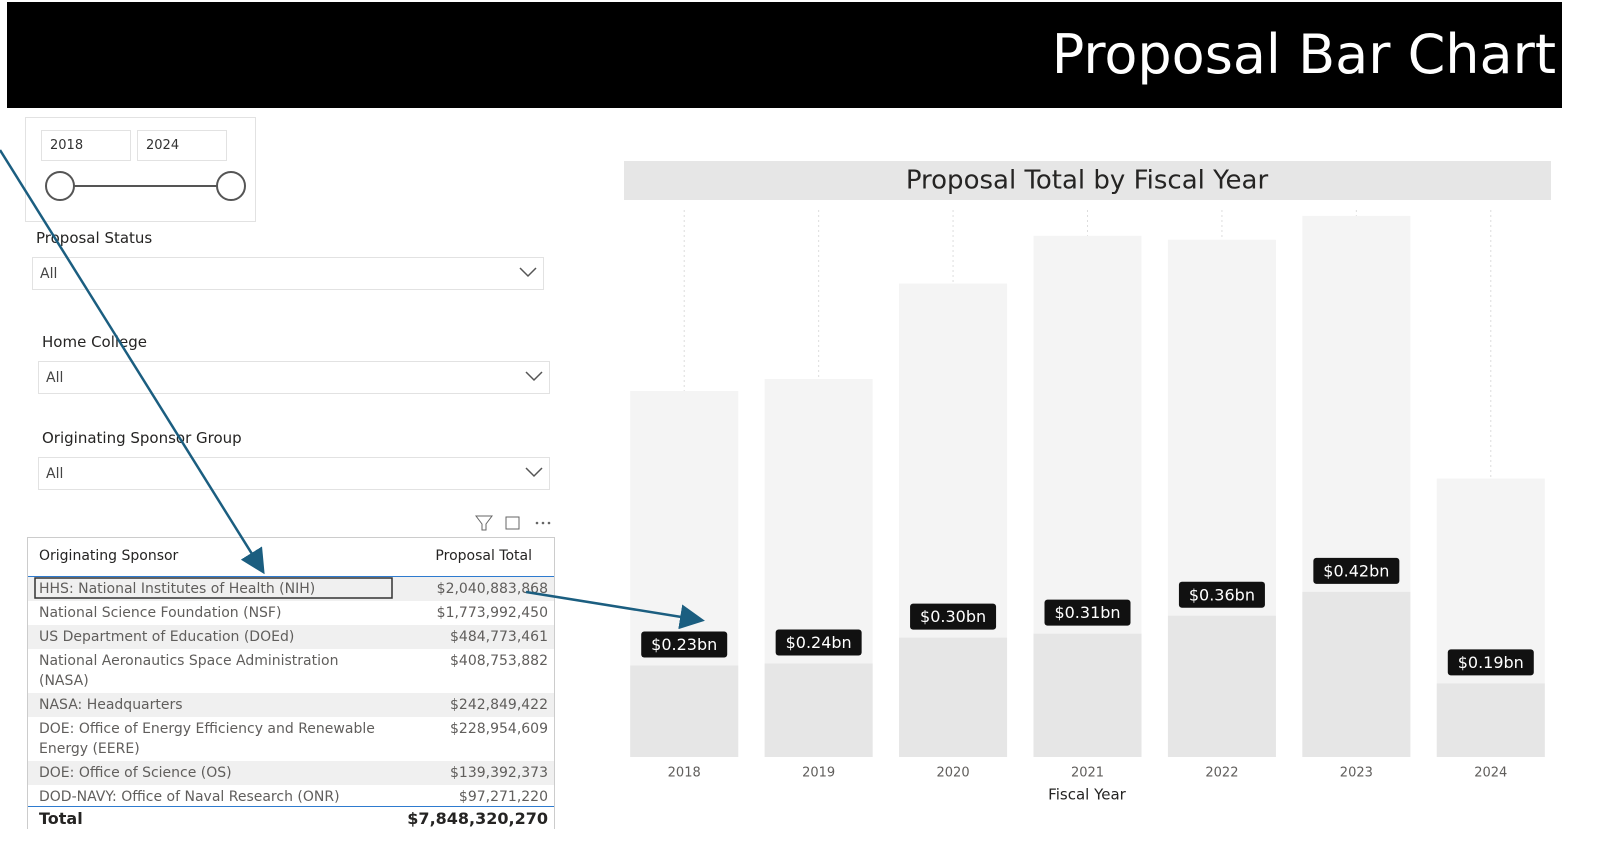  I want to click on proposal-total: $1,773,992,450, so click(492, 613).